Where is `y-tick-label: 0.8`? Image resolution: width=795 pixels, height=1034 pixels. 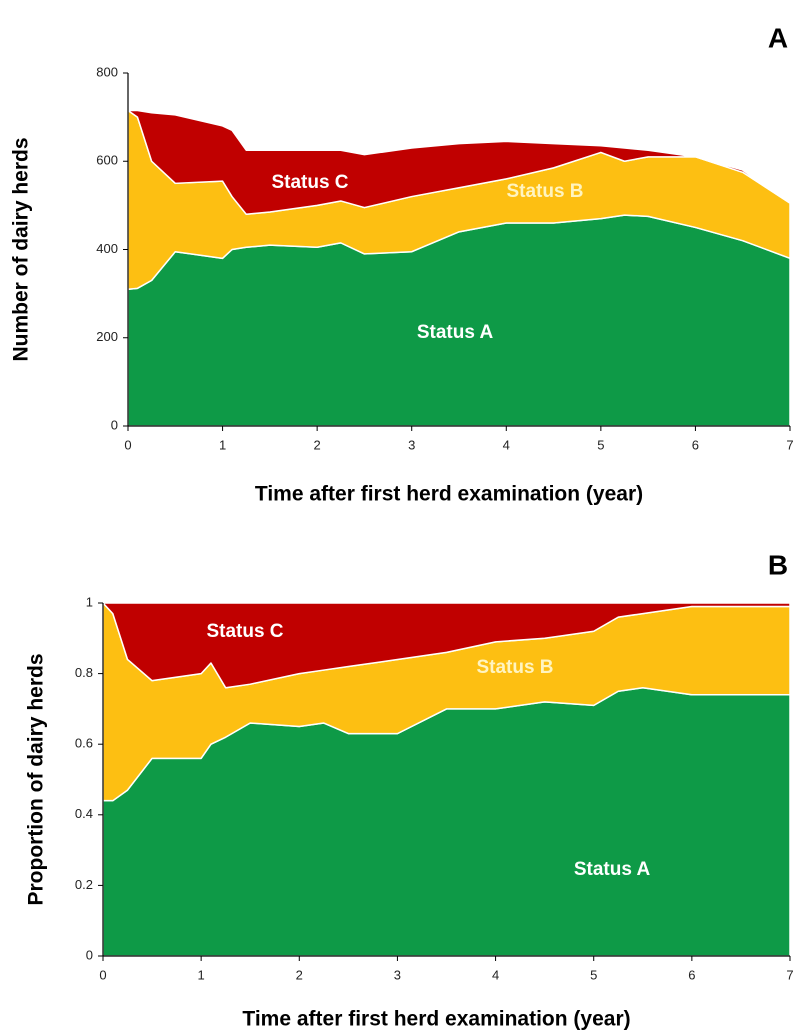
y-tick-label: 0.8 is located at coordinates (84, 672).